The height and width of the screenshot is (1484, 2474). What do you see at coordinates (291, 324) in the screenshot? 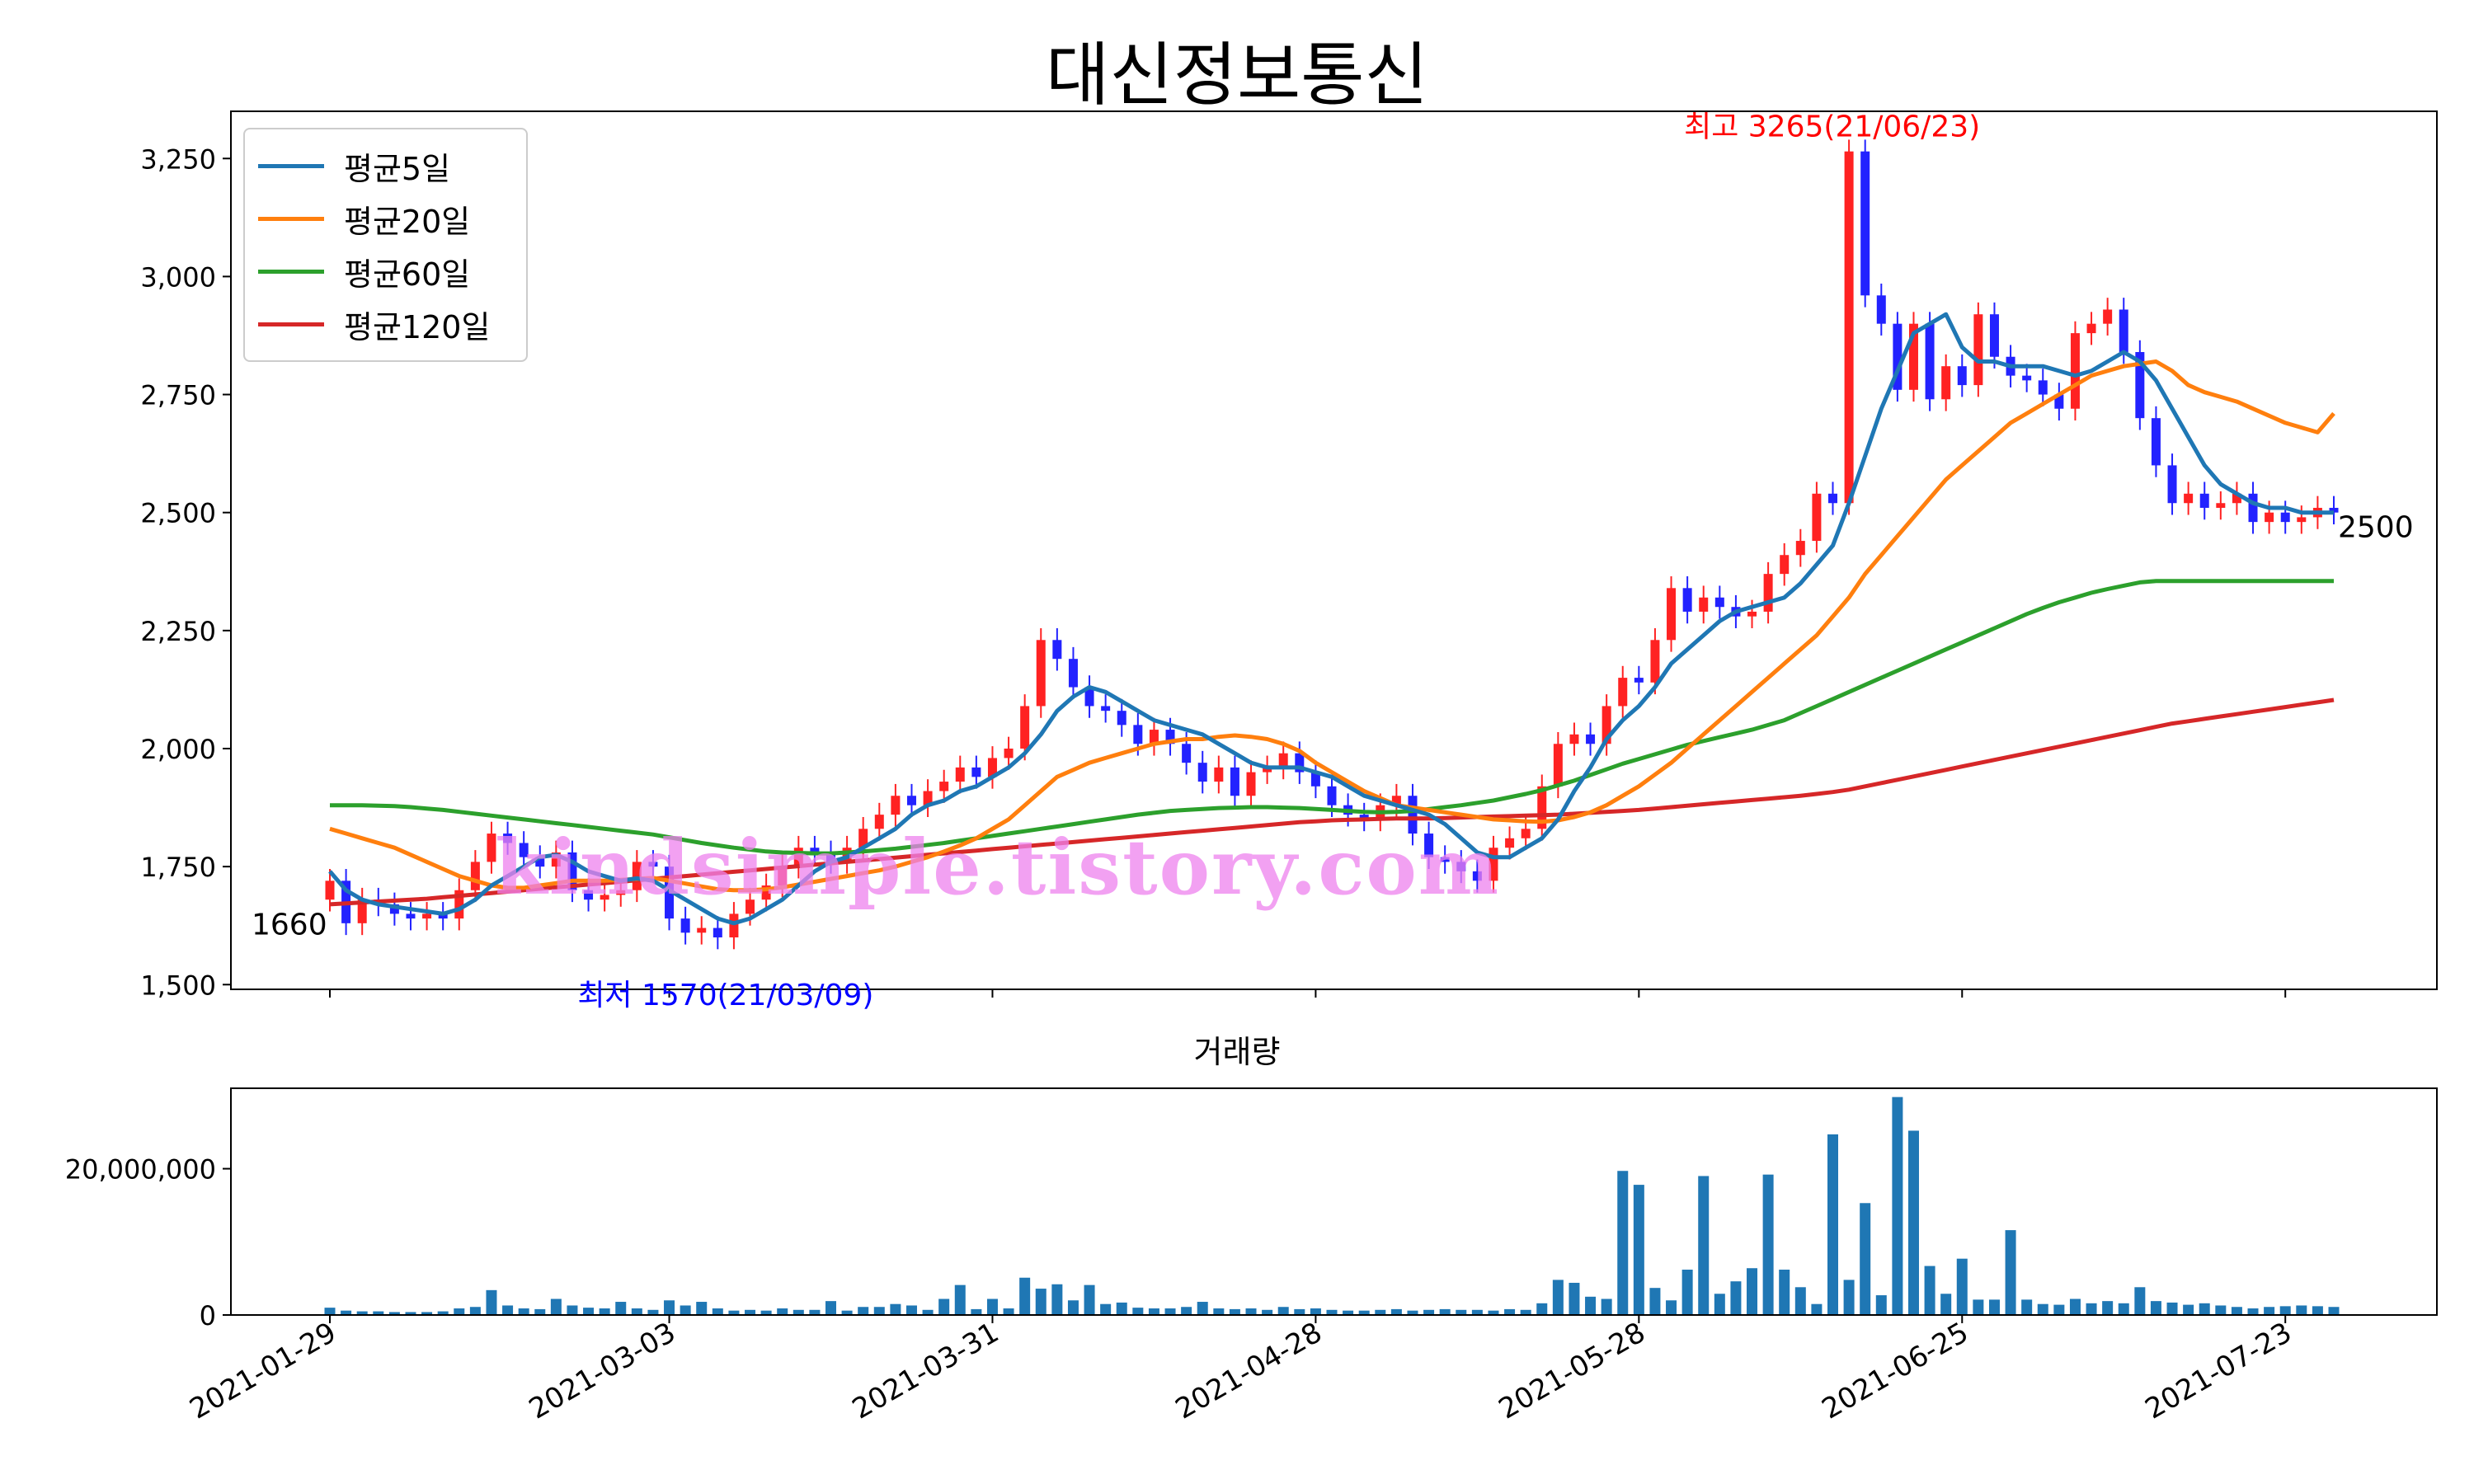
I see `legend-swatch-ma120` at bounding box center [291, 324].